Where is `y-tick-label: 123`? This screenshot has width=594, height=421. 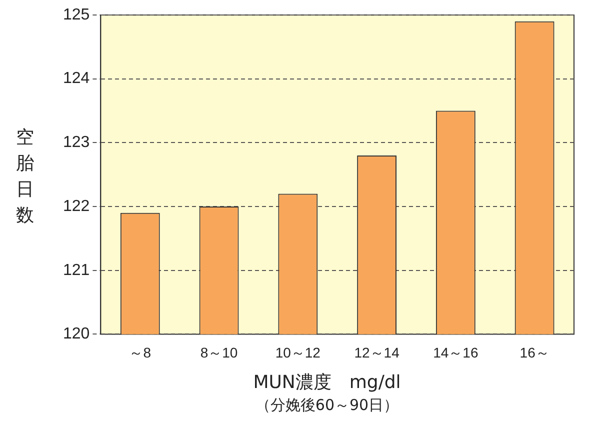
y-tick-label: 123 is located at coordinates (76, 143).